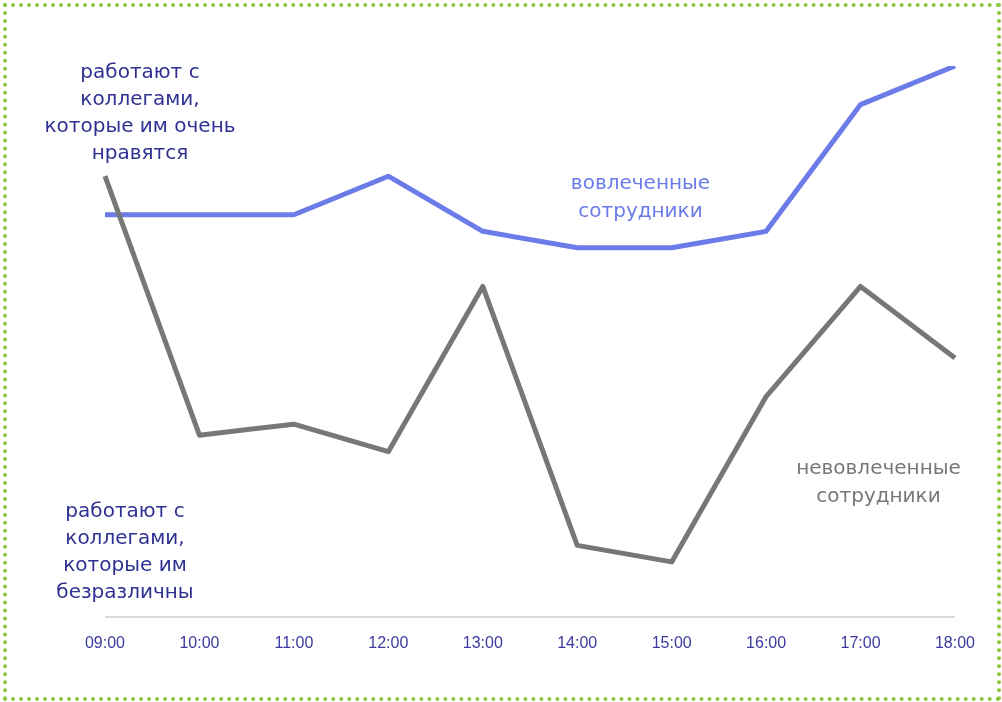 The width and height of the screenshot is (1002, 702). I want to click on x-tick-label: 18:00, so click(955, 643).